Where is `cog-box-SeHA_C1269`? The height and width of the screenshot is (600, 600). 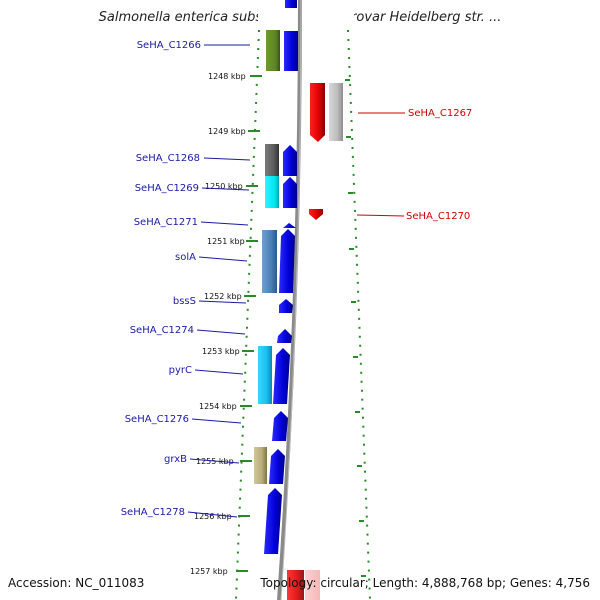
cog-box-SeHA_C1269 is located at coordinates (272, 192).